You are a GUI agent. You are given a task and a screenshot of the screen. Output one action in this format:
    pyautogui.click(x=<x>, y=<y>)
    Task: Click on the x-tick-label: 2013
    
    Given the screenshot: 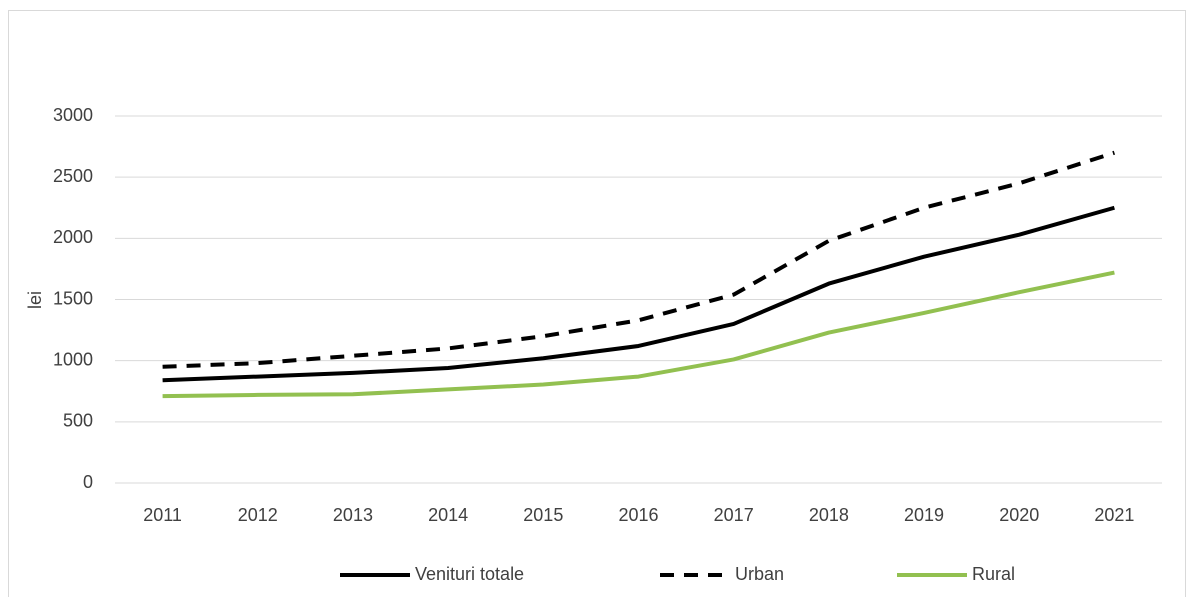 What is the action you would take?
    pyautogui.click(x=353, y=515)
    